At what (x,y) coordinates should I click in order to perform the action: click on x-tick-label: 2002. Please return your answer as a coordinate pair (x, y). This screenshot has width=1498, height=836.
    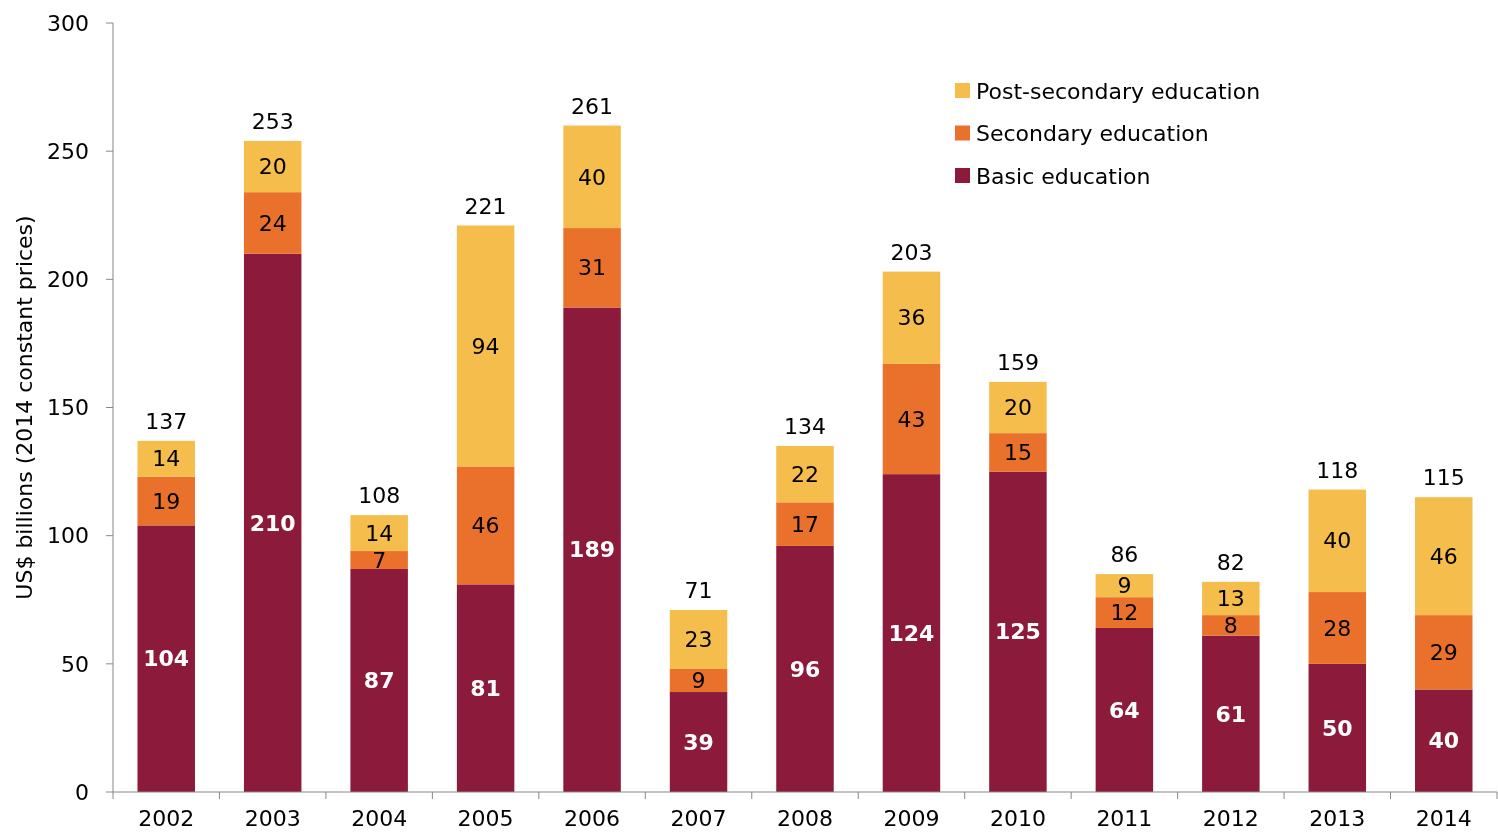
    Looking at the image, I should click on (166, 818).